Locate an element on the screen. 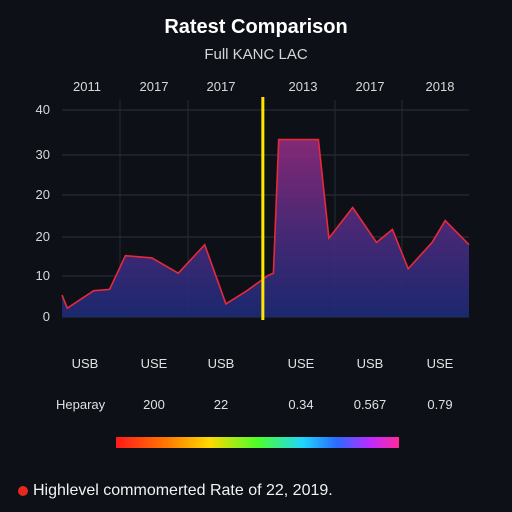  red-dot-icon is located at coordinates (23, 491).